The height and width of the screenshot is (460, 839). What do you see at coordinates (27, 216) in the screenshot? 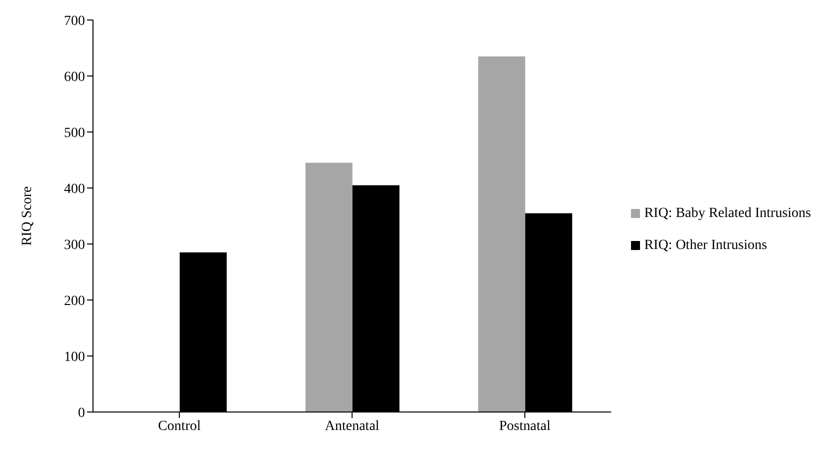
I see `y-axis-title: RIQ Score` at bounding box center [27, 216].